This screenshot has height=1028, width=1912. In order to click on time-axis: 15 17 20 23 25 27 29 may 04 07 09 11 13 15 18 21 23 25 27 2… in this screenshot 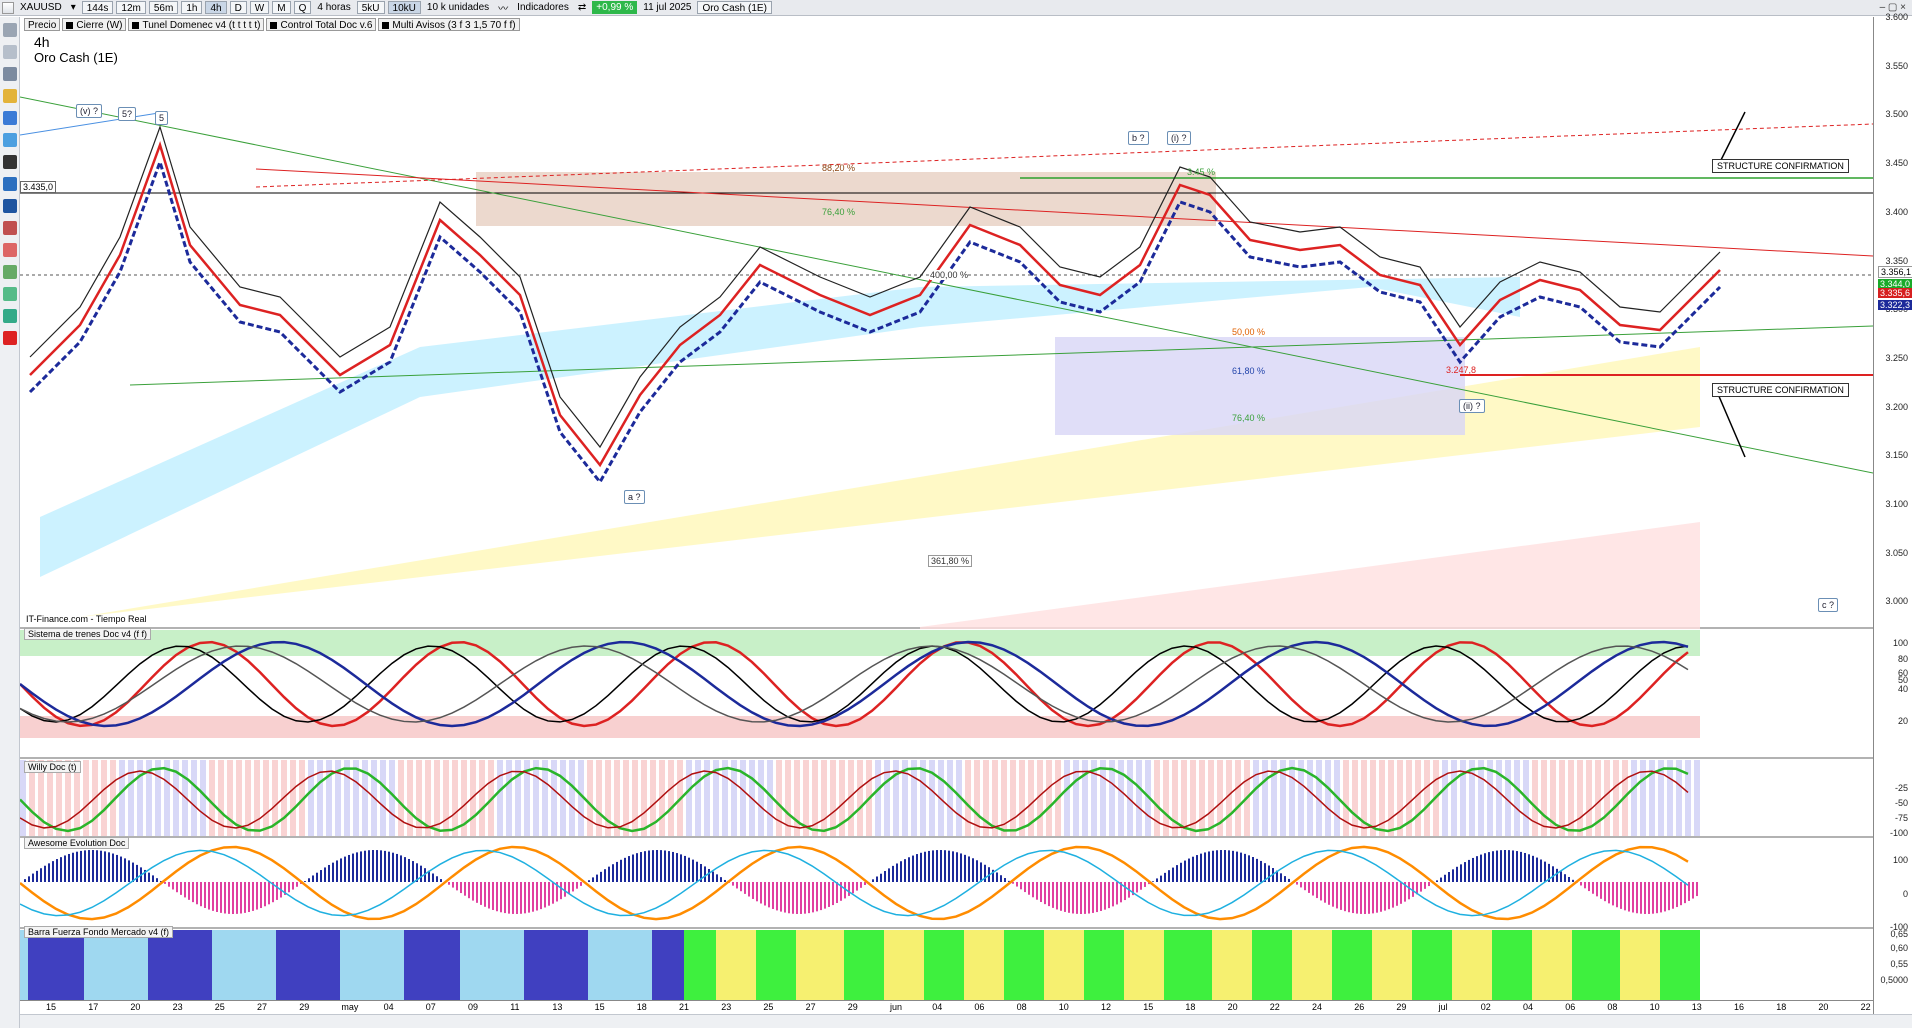, I will do `click(946, 1007)`.